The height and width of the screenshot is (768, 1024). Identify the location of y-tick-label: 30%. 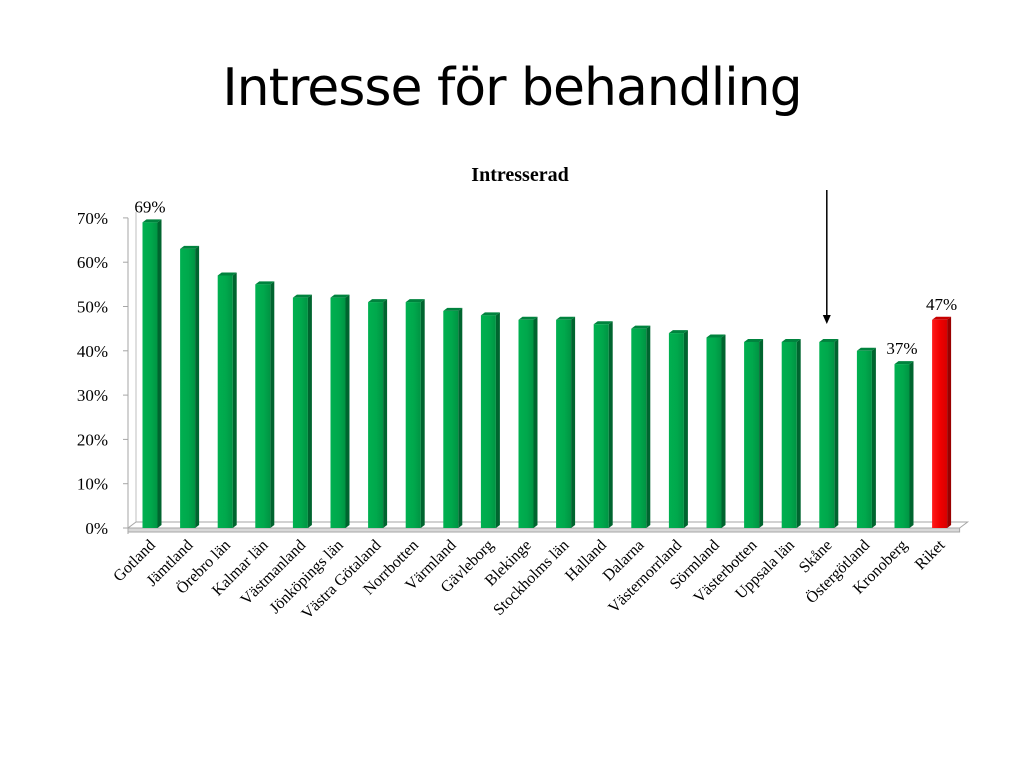
(92, 395).